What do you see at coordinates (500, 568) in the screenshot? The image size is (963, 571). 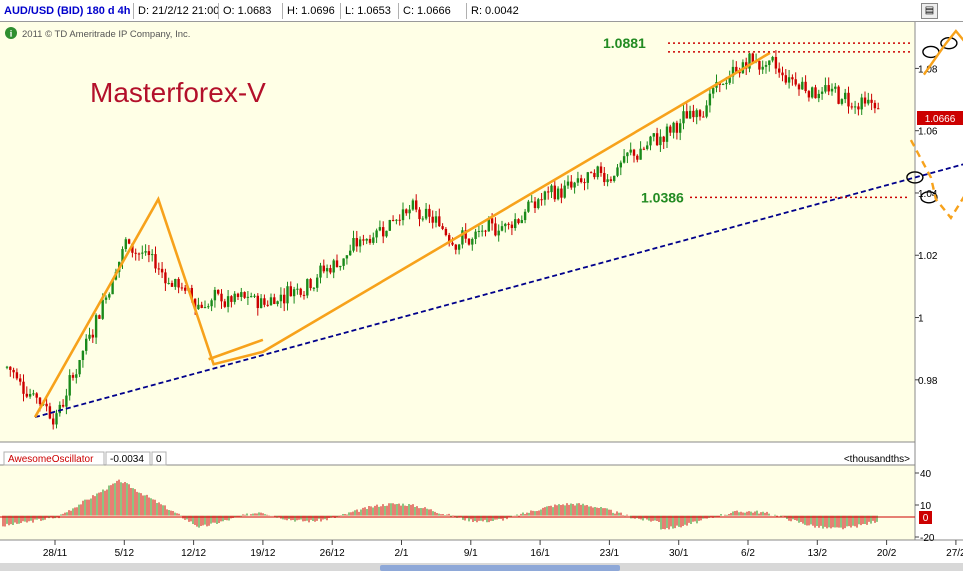 I see `scrollbar-thumb` at bounding box center [500, 568].